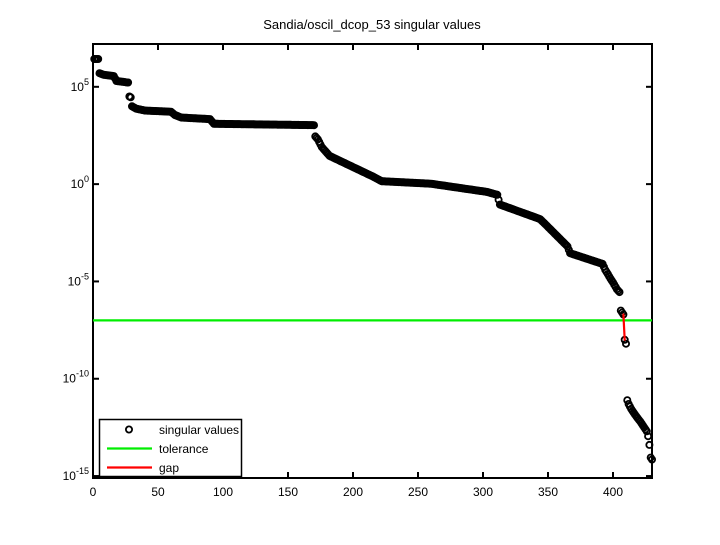 The width and height of the screenshot is (720, 545). What do you see at coordinates (613, 492) in the screenshot?
I see `x-tick-label: 400` at bounding box center [613, 492].